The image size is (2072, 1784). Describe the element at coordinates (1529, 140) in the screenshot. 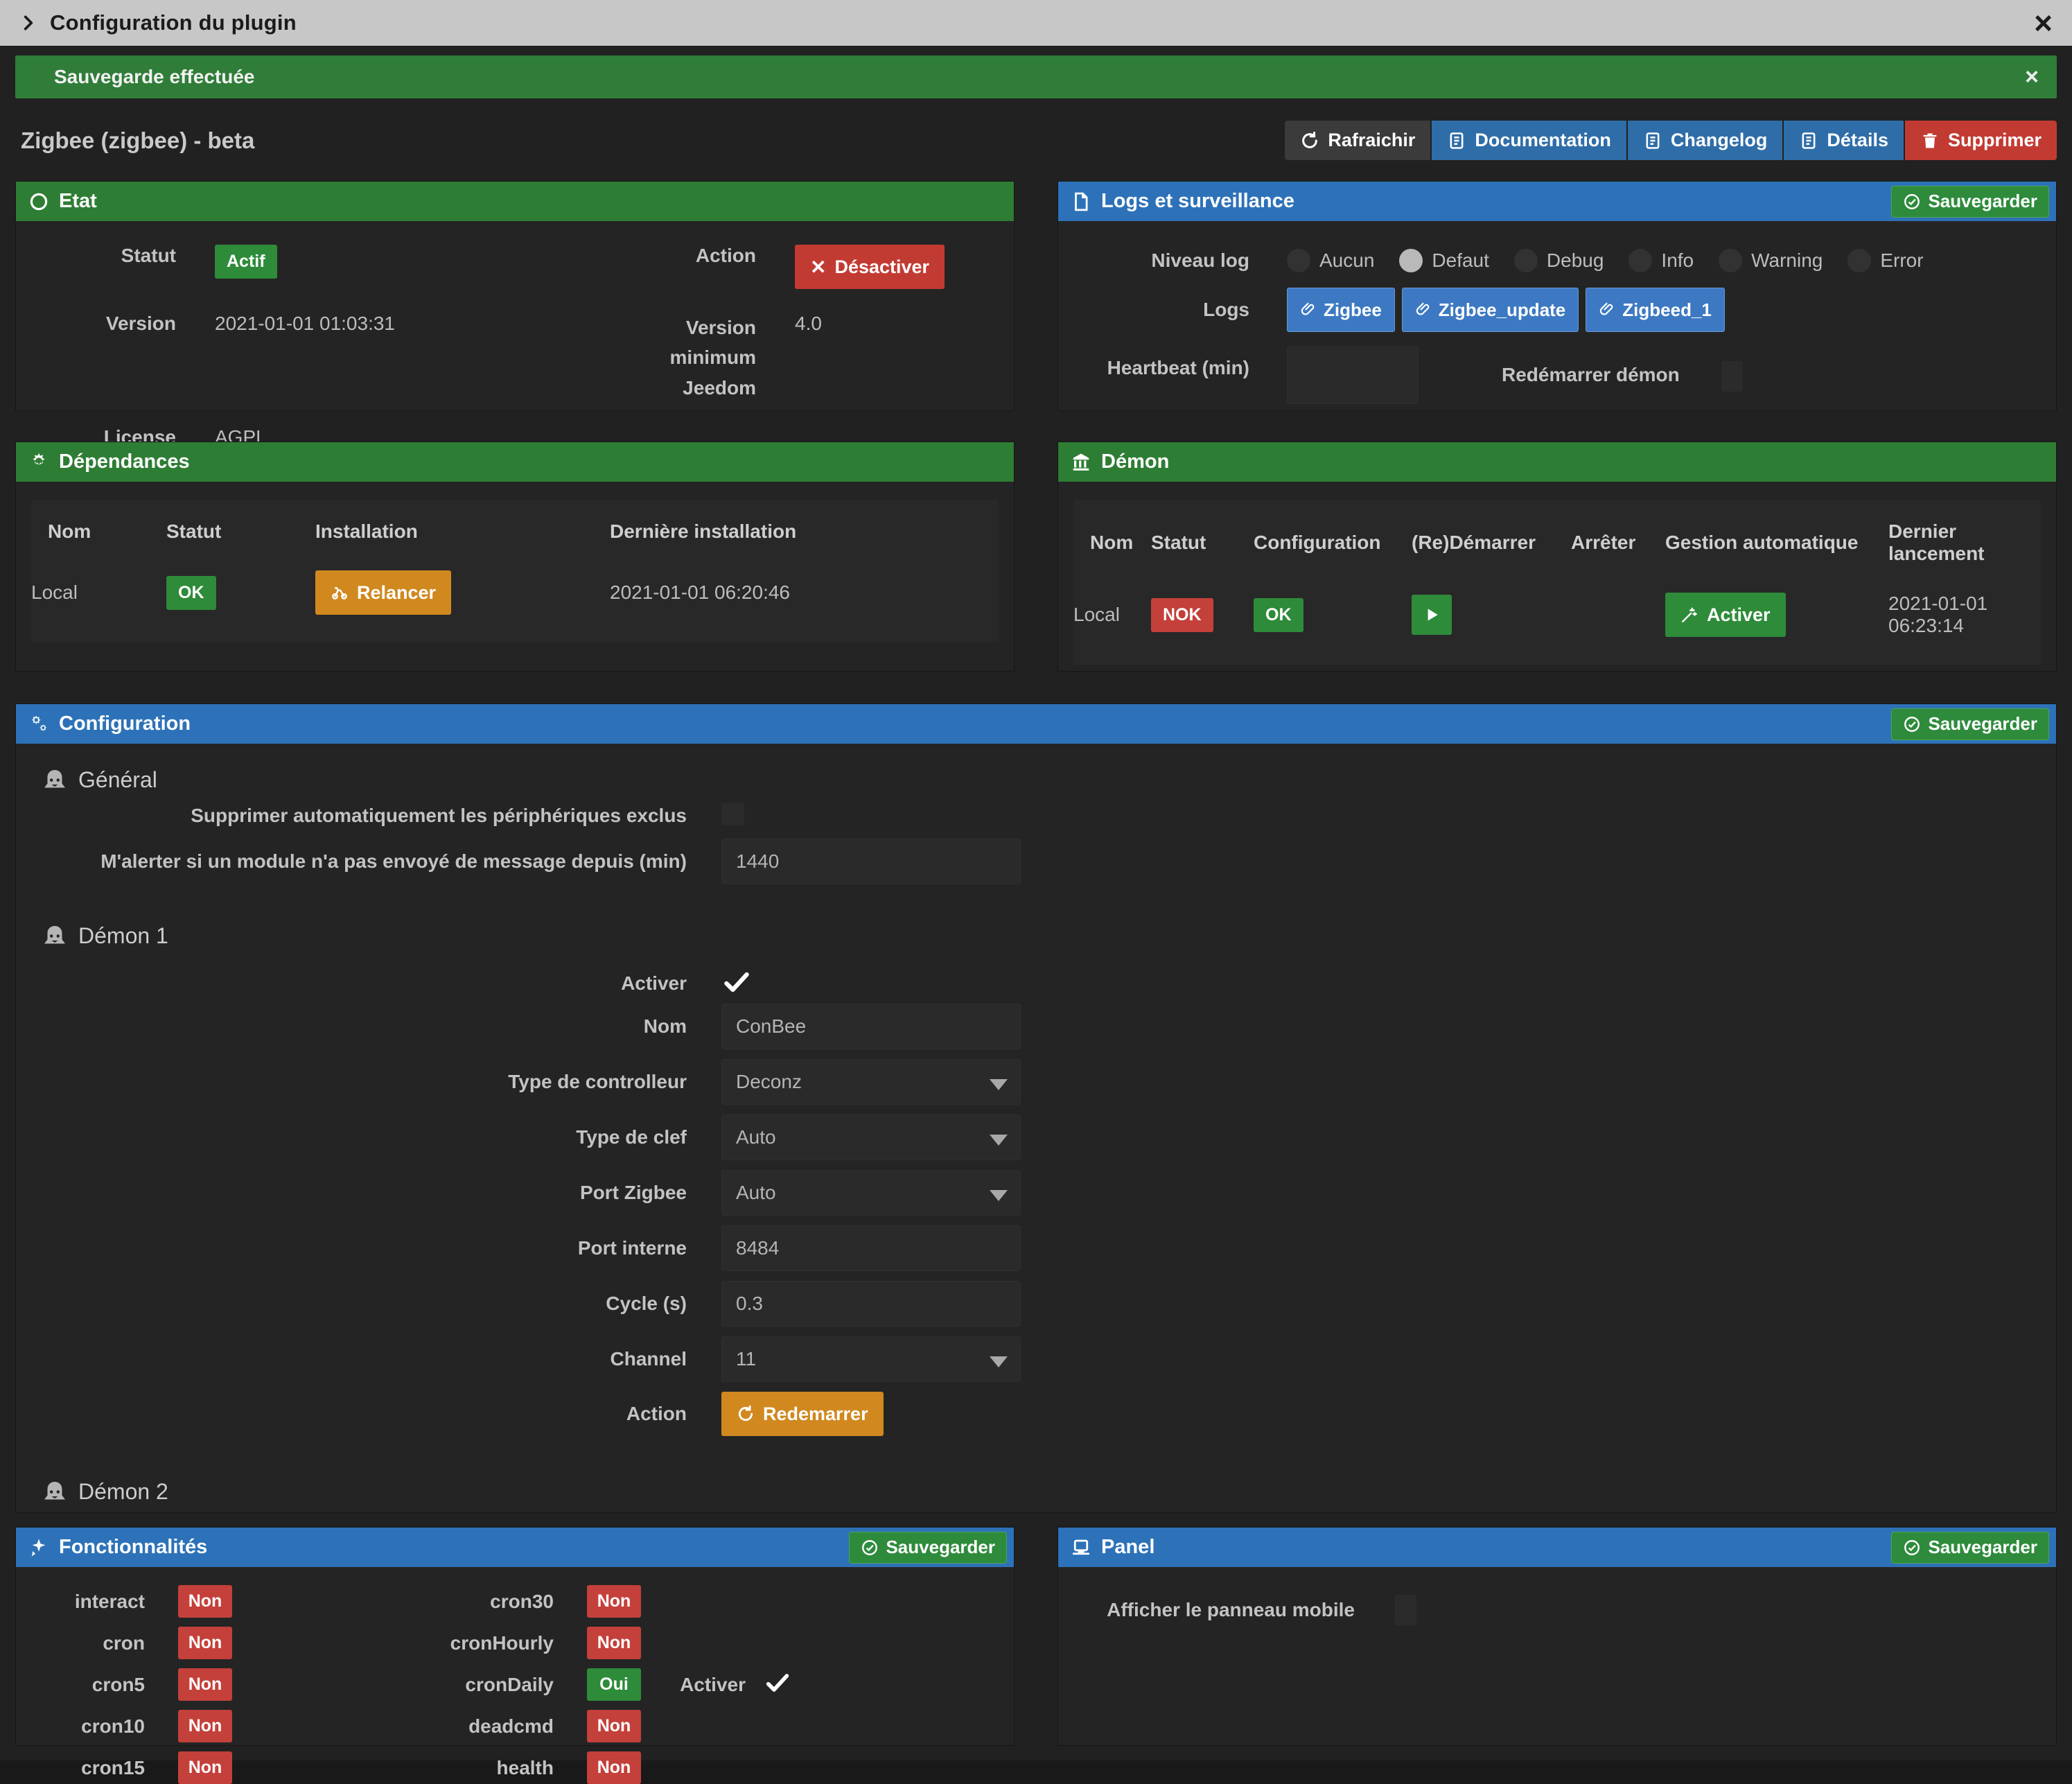

I see `documentation-button: Documentation` at that location.